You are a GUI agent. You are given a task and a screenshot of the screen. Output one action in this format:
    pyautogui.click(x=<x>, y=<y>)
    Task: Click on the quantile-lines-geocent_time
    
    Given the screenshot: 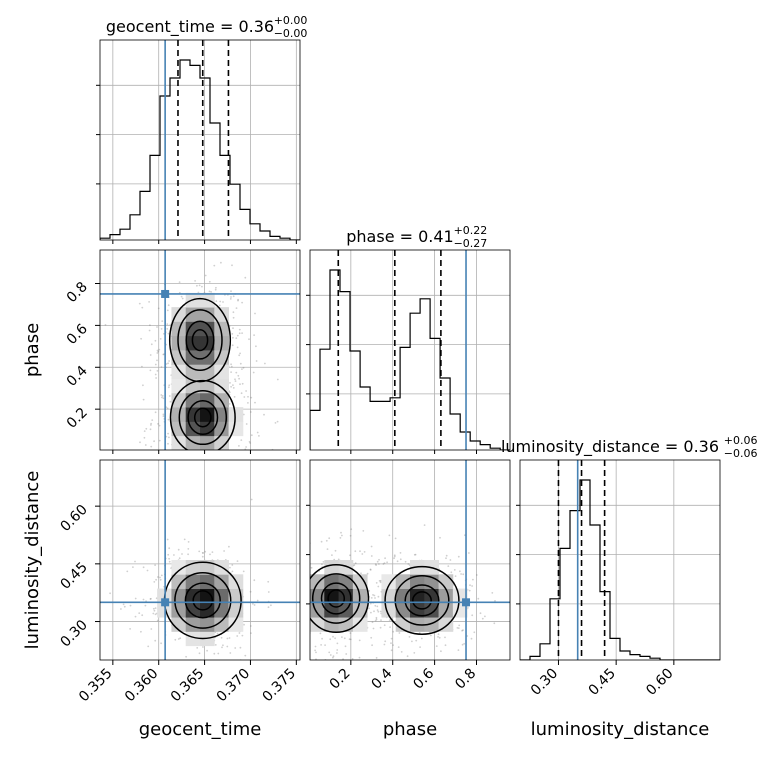 What is the action you would take?
    pyautogui.click(x=203, y=140)
    